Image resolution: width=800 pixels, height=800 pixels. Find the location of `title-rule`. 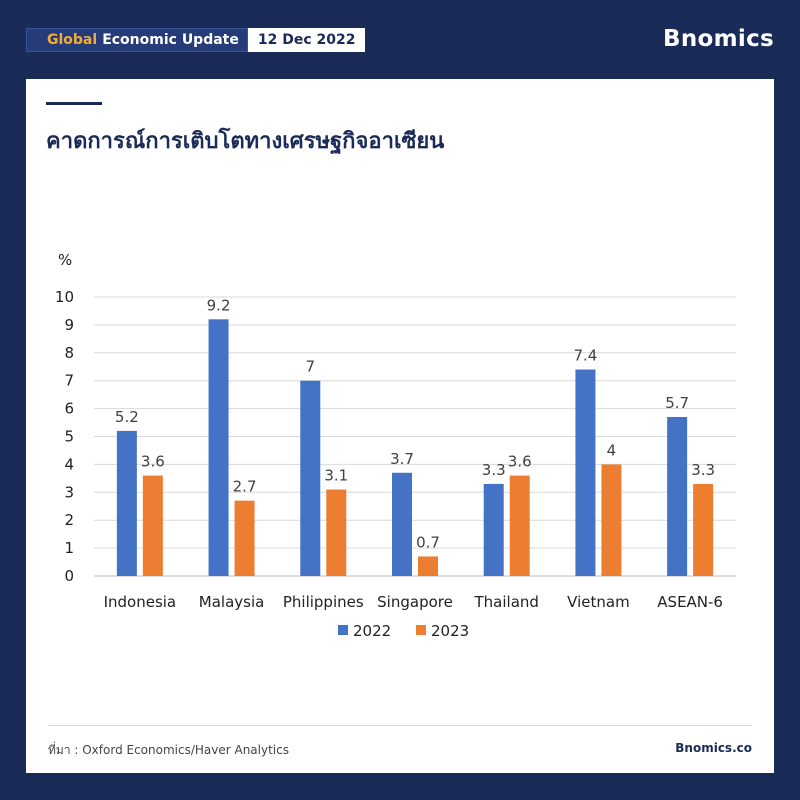

title-rule is located at coordinates (74, 103).